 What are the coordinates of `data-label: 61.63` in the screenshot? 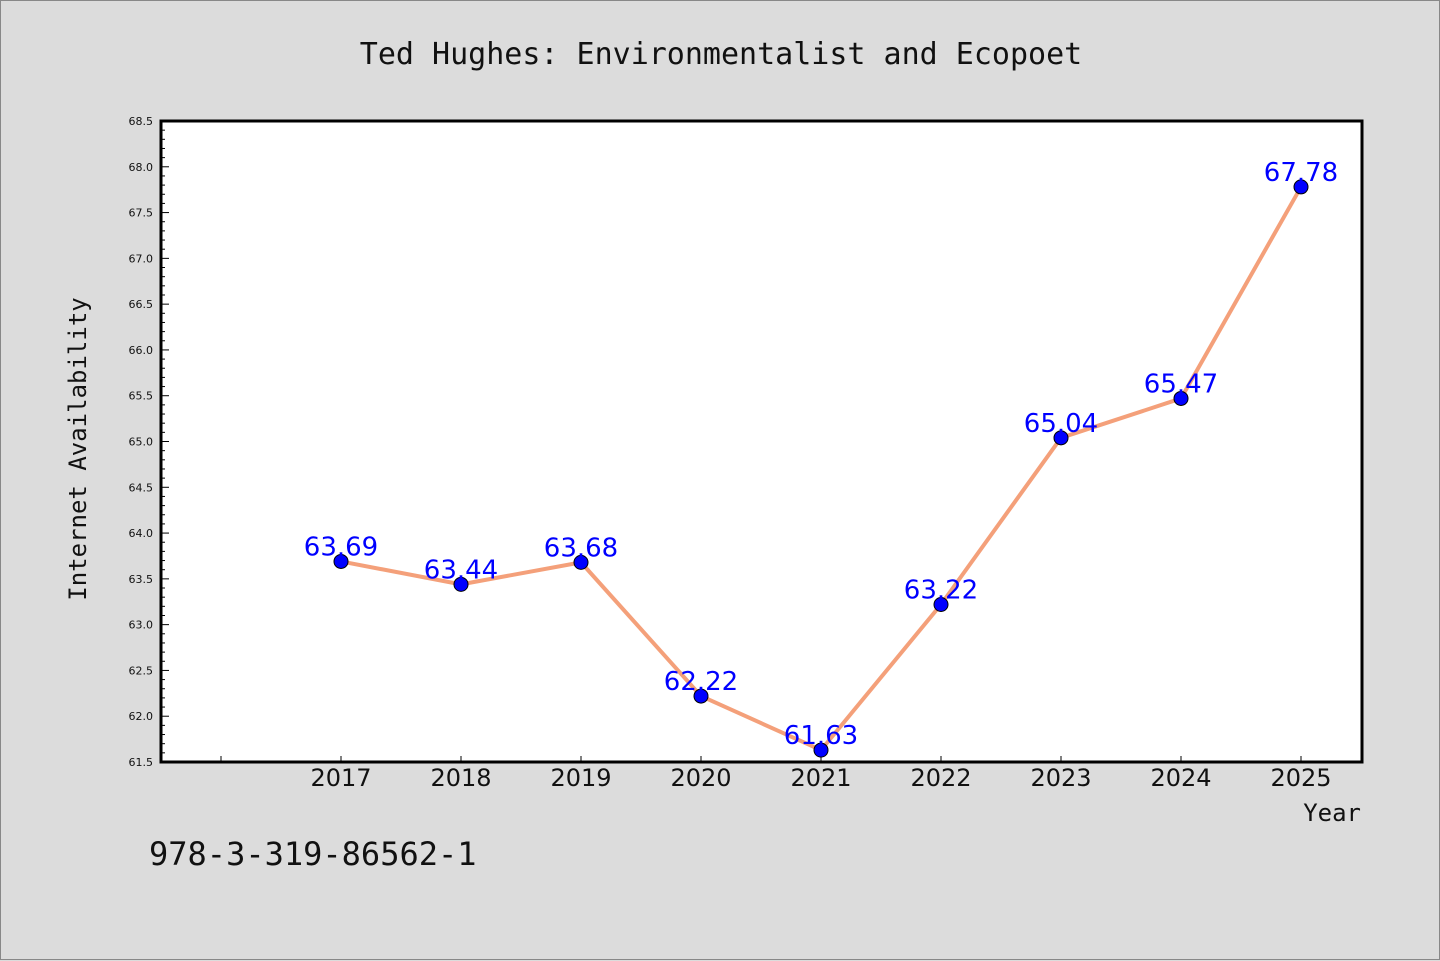 It's located at (821, 736).